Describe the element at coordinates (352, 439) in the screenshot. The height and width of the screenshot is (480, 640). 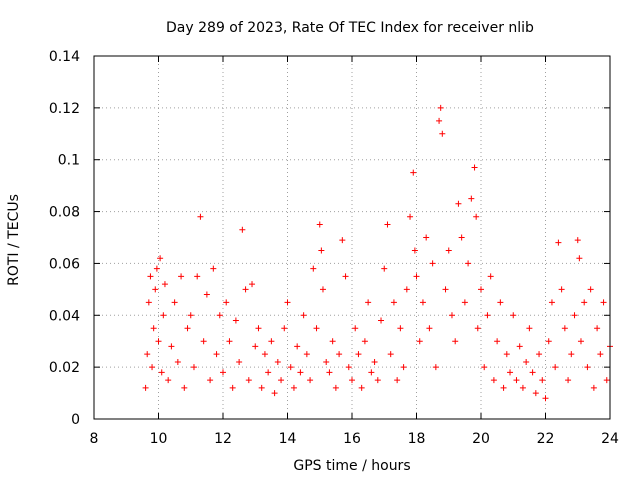
I see `x-tick-label: 16` at that location.